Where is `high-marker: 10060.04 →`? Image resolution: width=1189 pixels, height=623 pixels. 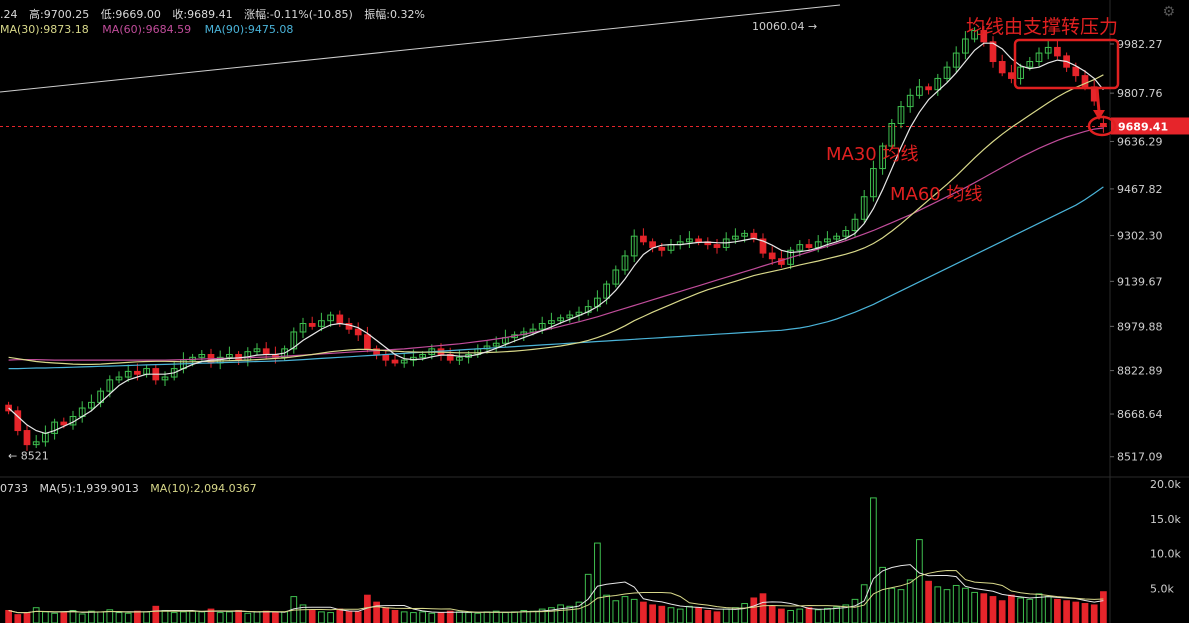
high-marker: 10060.04 → is located at coordinates (784, 26).